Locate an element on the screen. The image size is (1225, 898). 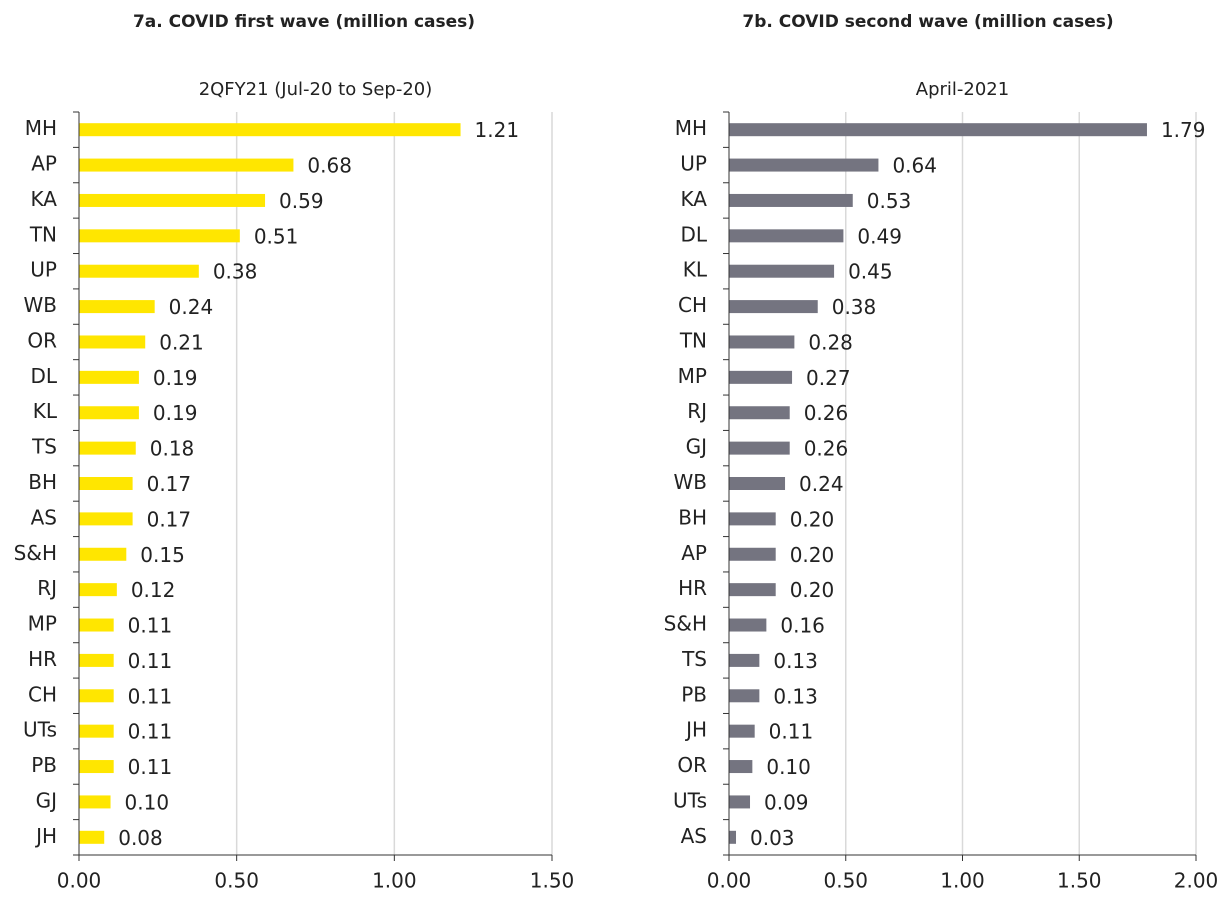
y-tick-label: AP is located at coordinates (44, 164).